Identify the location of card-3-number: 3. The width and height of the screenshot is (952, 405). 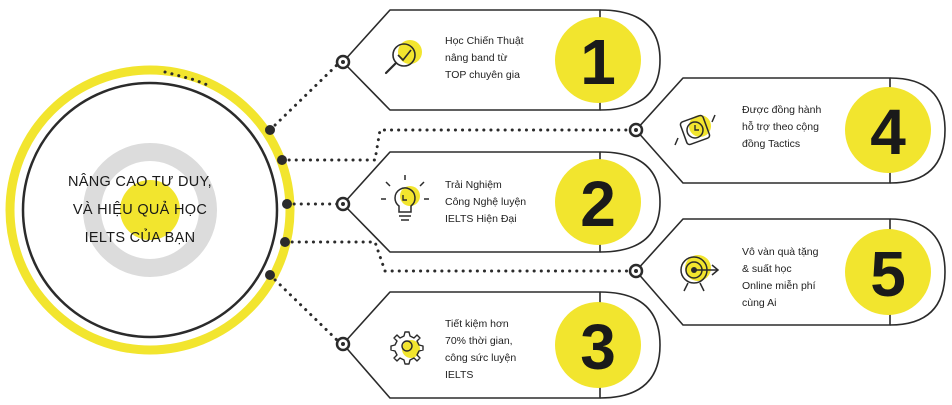
(598, 347).